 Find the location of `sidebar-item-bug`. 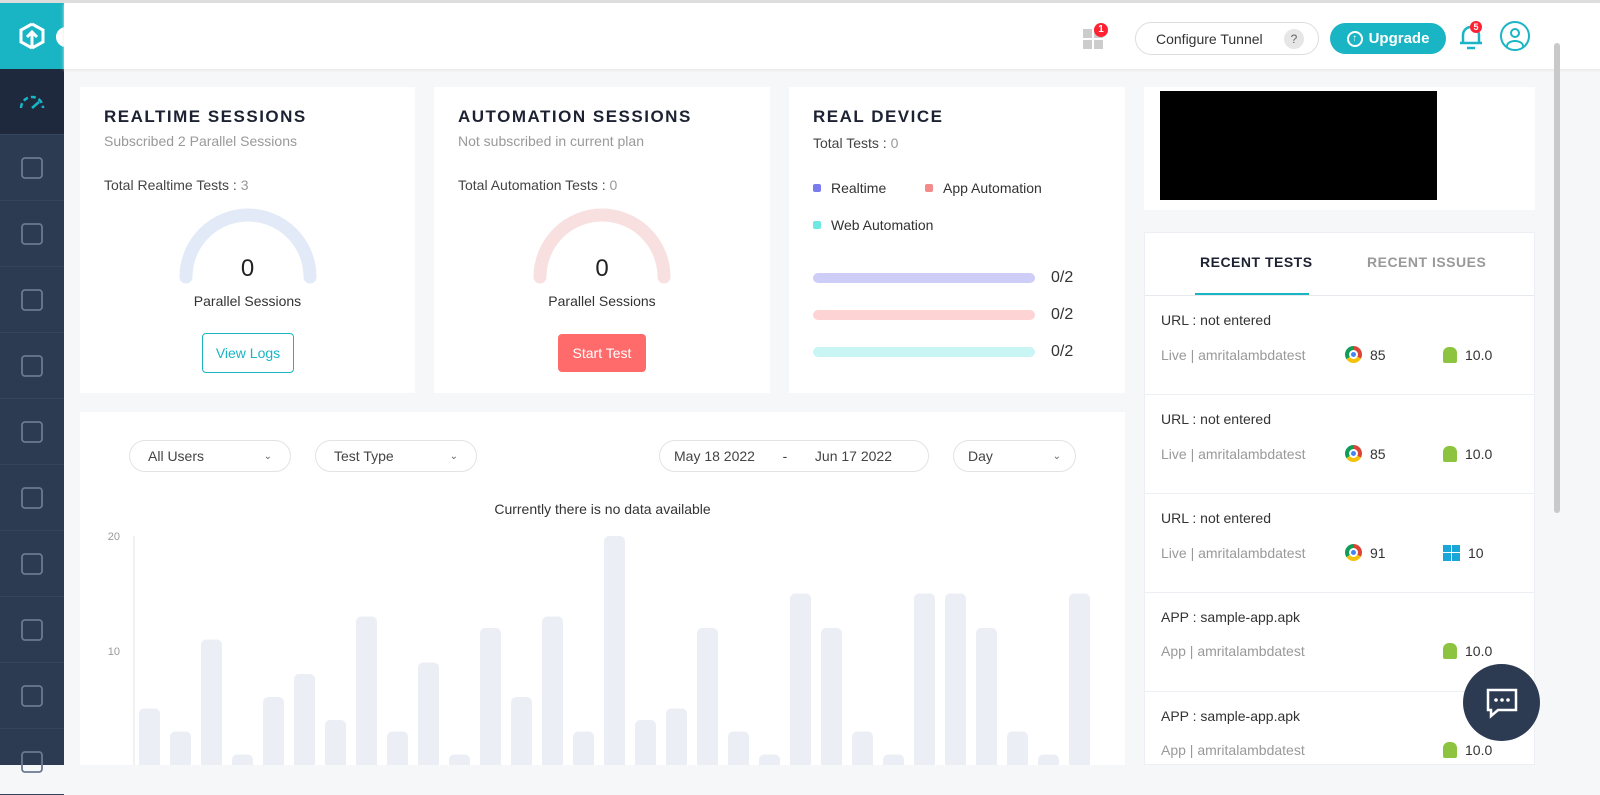

sidebar-item-bug is located at coordinates (32, 630).